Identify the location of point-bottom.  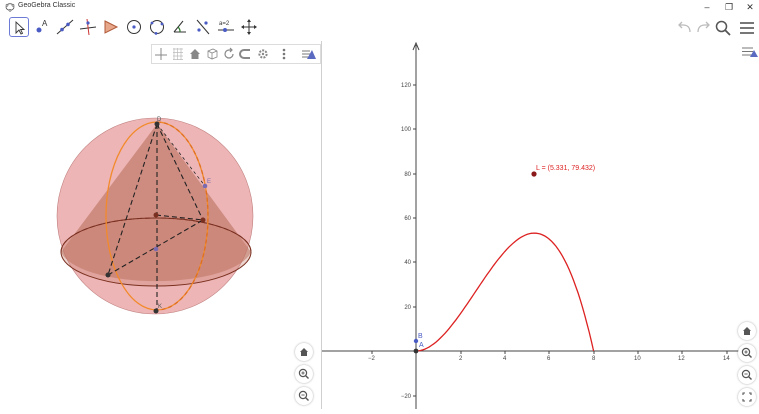
(156, 311).